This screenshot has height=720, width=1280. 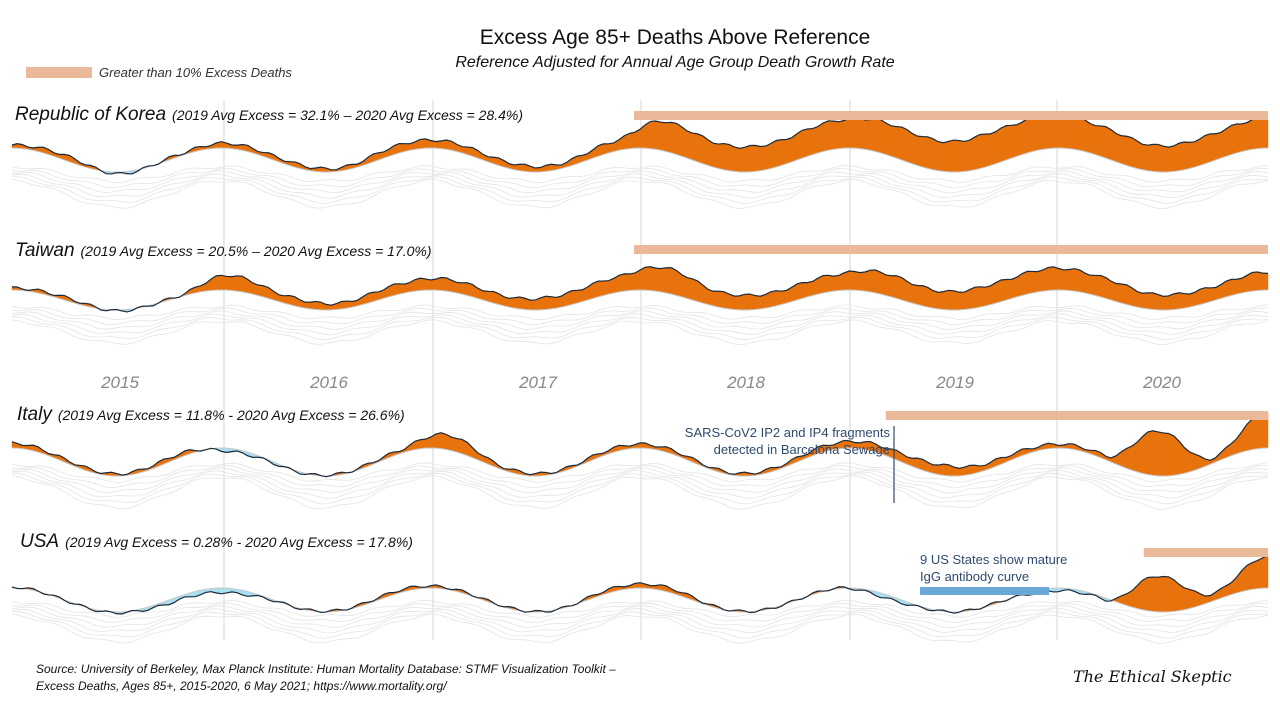 I want to click on annotation-line: IgG antibody curve, so click(x=975, y=576).